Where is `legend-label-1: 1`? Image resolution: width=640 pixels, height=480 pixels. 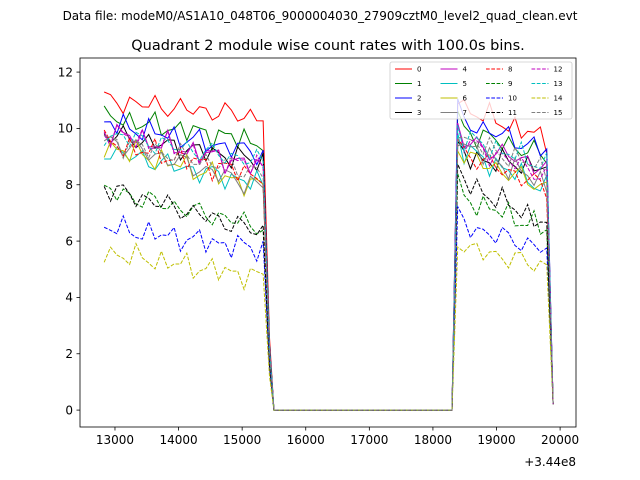
legend-label-1: 1 is located at coordinates (419, 84).